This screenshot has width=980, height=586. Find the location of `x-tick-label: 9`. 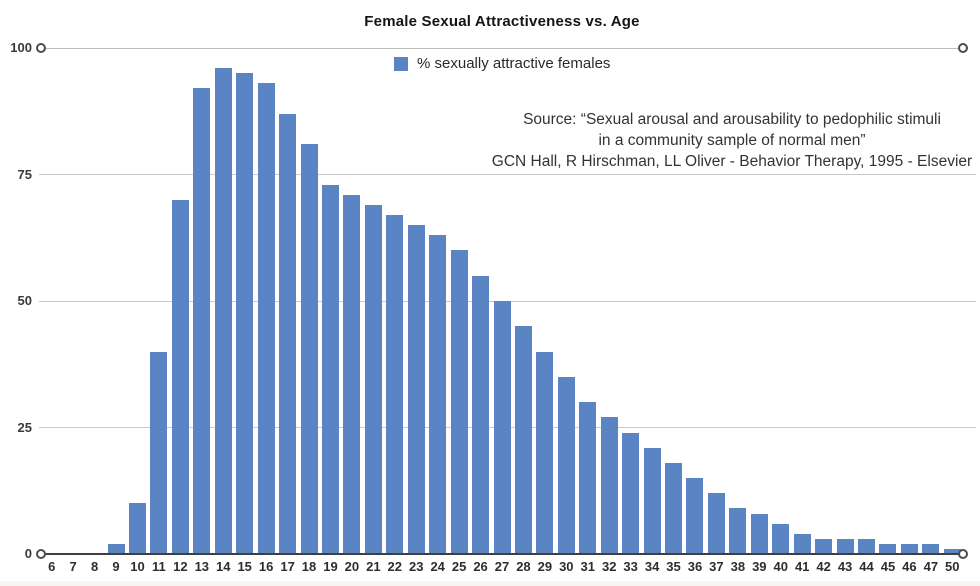

x-tick-label: 9 is located at coordinates (116, 566).